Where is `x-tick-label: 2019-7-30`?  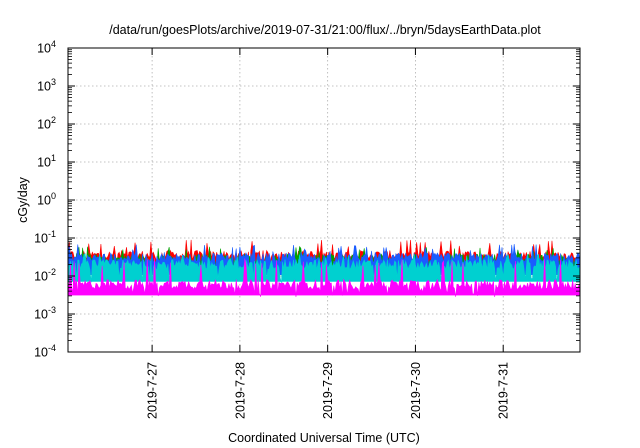 x-tick-label: 2019-7-30 is located at coordinates (416, 390).